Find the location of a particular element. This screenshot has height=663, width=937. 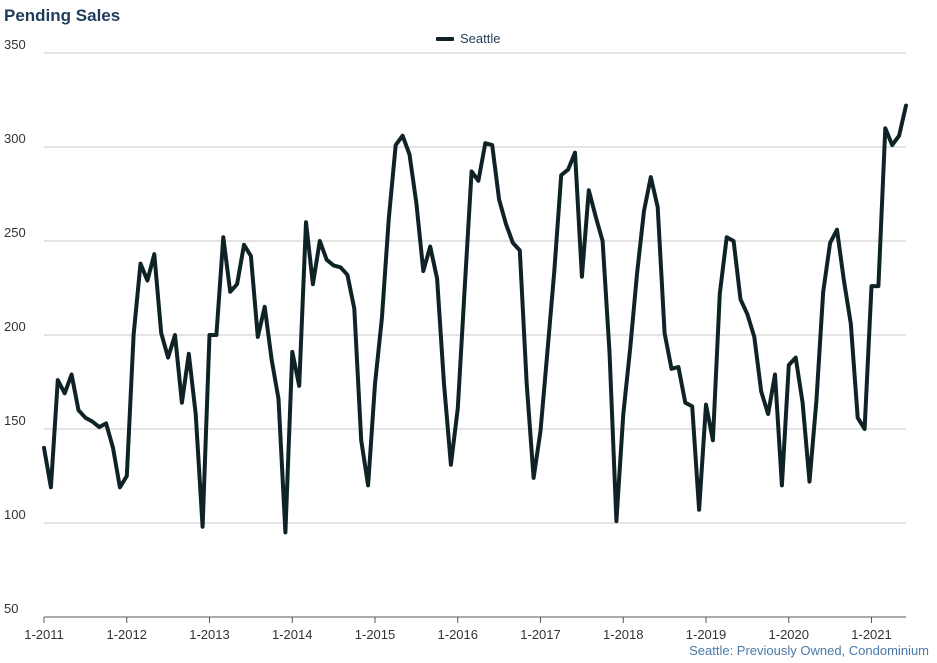

legend: Seattle is located at coordinates (468, 38).